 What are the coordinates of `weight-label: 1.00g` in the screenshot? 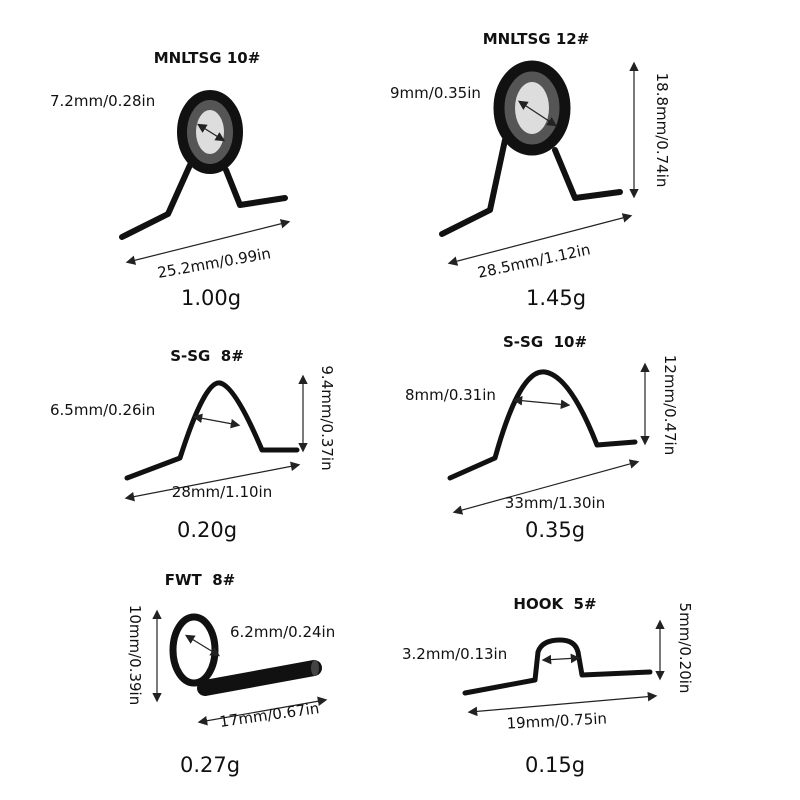 It's located at (211, 298).